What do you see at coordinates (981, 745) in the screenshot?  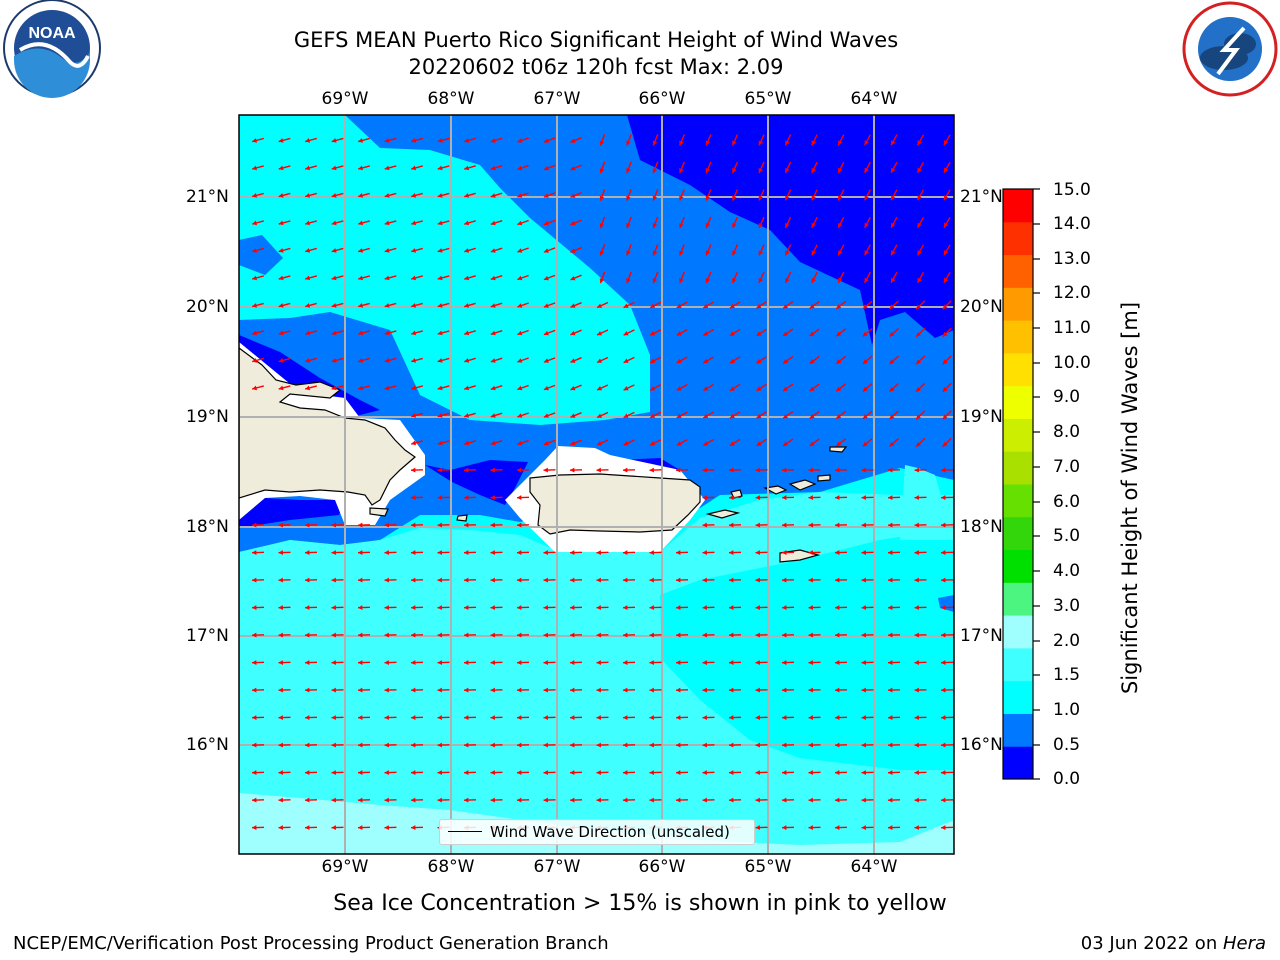 I see `lat-label-right: 16°N` at bounding box center [981, 745].